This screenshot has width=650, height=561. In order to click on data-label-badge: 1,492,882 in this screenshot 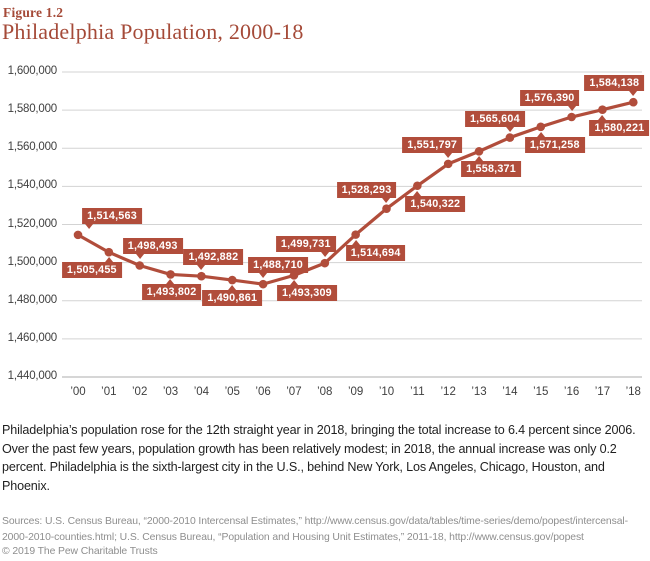, I will do `click(213, 260)`.